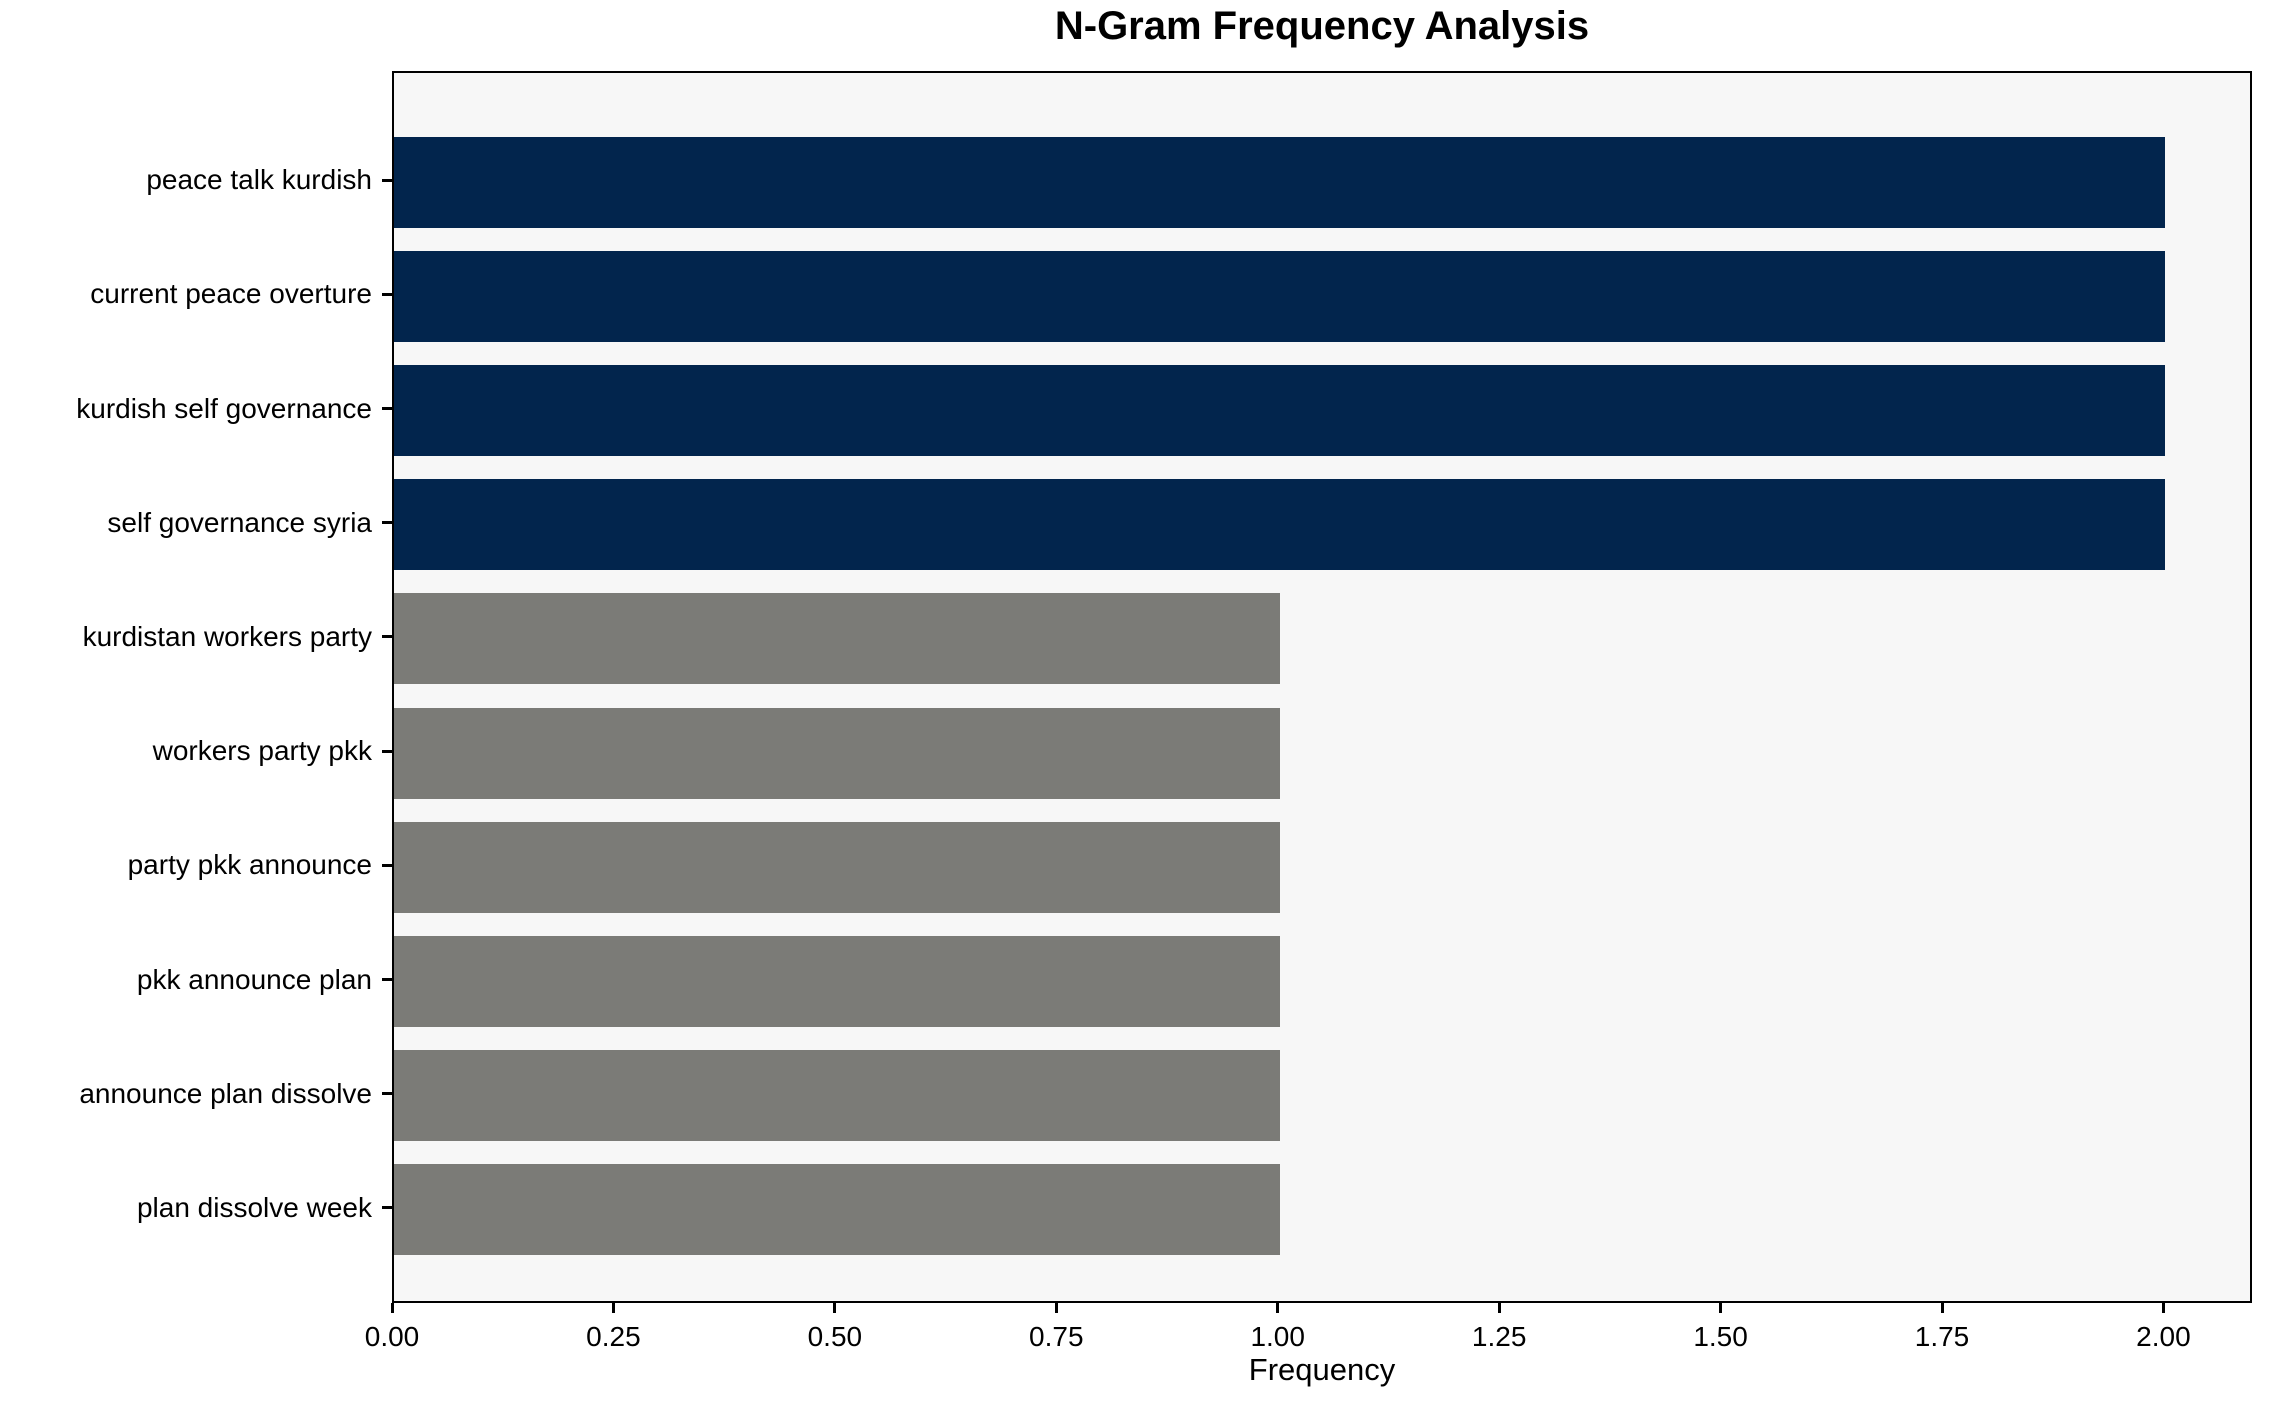 Image resolution: width=2271 pixels, height=1414 pixels. I want to click on x-axis-label: Frequency, so click(1322, 1369).